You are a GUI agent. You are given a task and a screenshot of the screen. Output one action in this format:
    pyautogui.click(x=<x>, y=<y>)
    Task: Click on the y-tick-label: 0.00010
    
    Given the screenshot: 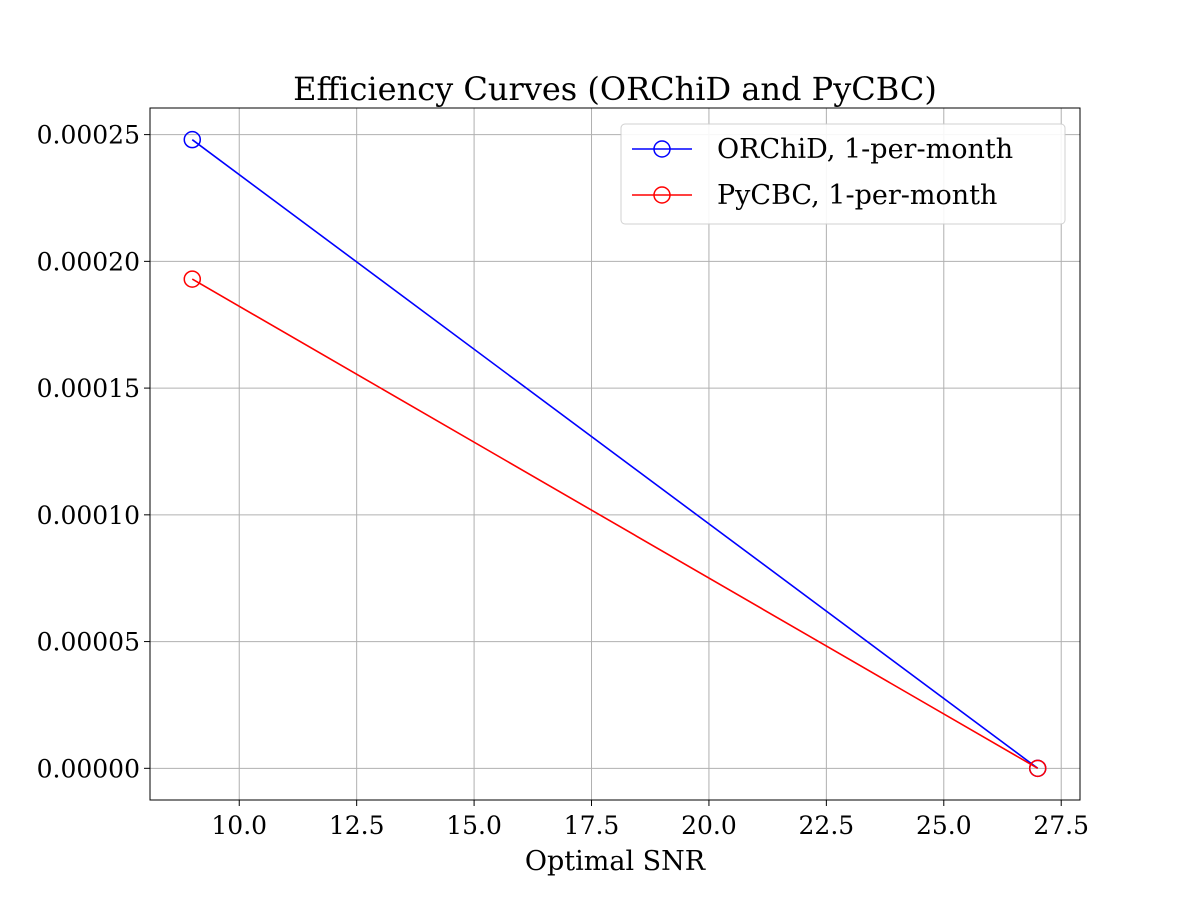 What is the action you would take?
    pyautogui.click(x=88, y=515)
    